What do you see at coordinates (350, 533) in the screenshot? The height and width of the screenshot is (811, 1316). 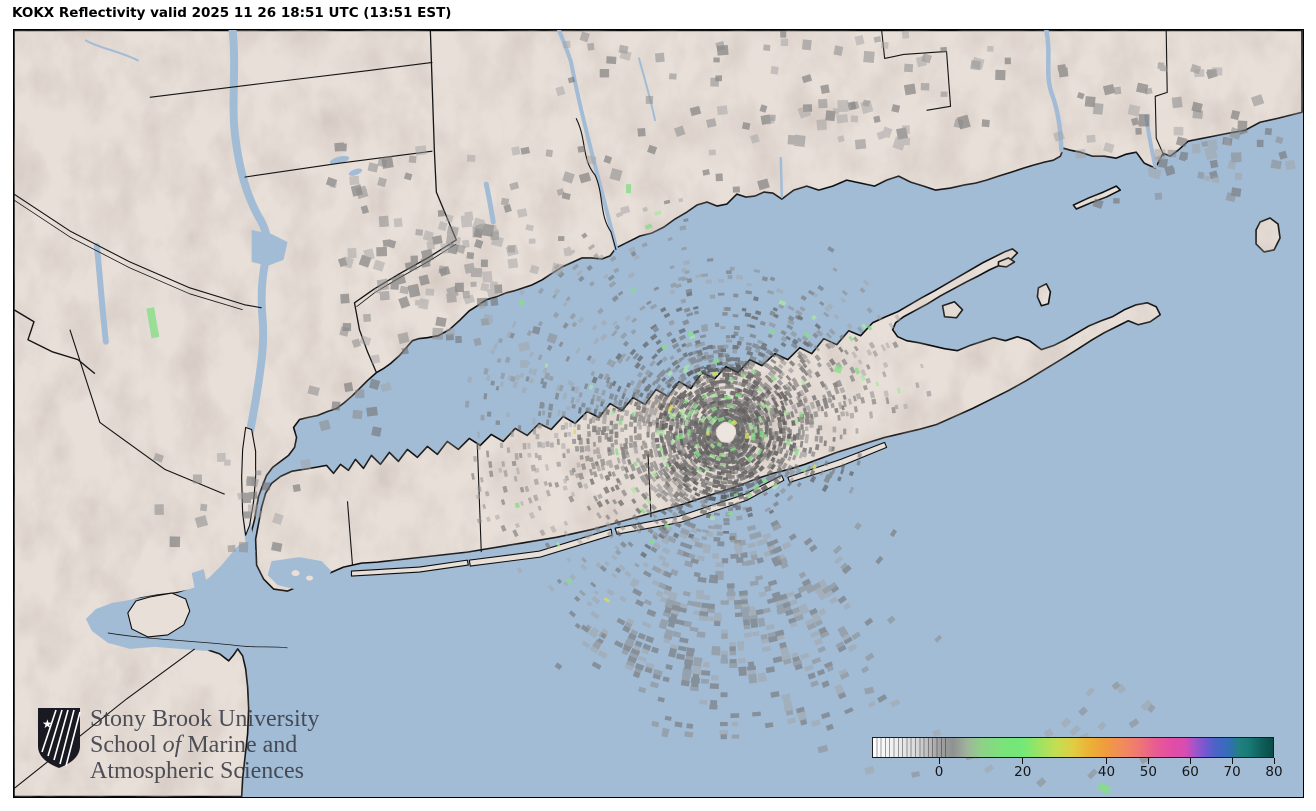 I see `border-brooklyn-queens` at bounding box center [350, 533].